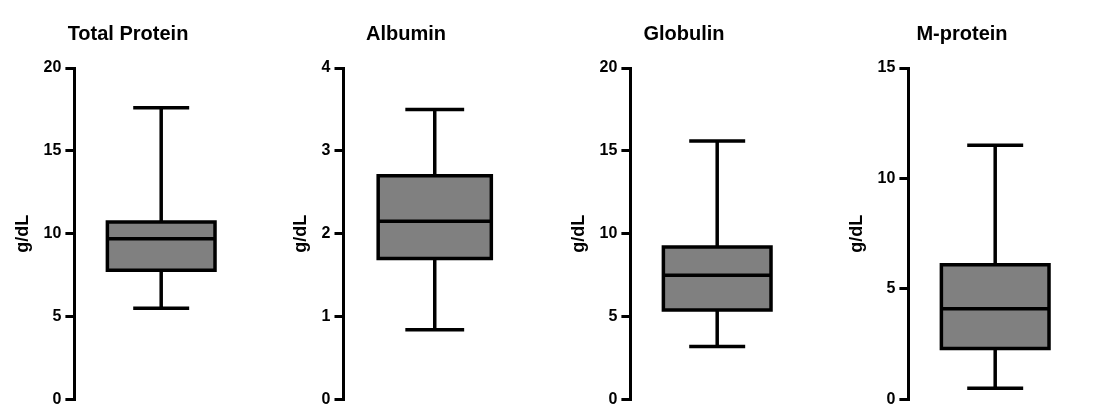 The height and width of the screenshot is (413, 1112). Describe the element at coordinates (326, 233) in the screenshot. I see `y-tick-label: 2` at that location.